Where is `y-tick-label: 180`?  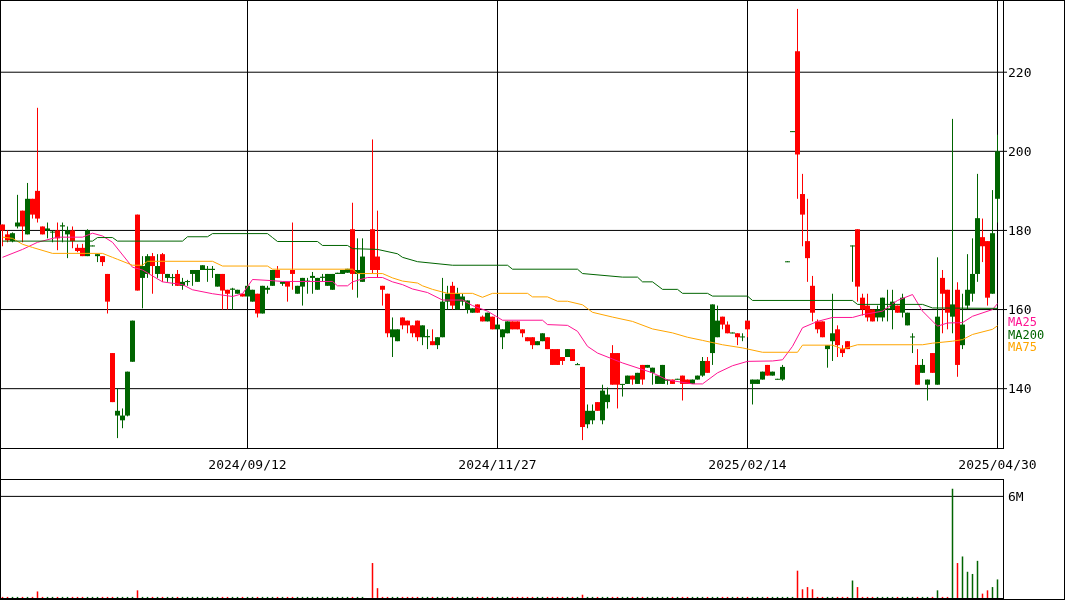
y-tick-label: 180 is located at coordinates (1020, 230).